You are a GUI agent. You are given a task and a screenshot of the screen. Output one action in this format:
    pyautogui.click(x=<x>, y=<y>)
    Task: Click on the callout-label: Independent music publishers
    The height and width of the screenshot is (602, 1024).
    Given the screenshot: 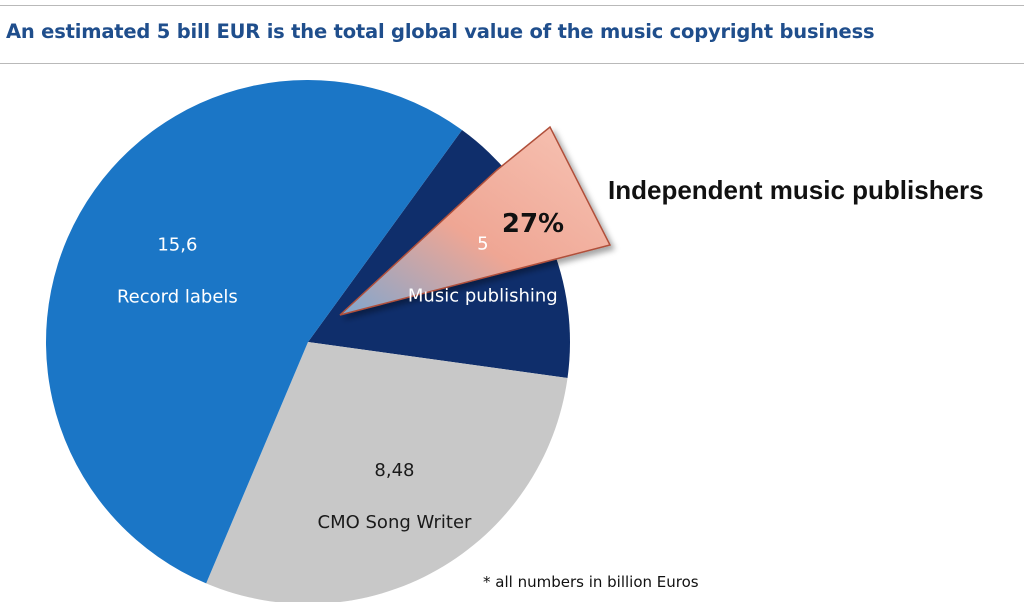 What is the action you would take?
    pyautogui.click(x=796, y=190)
    